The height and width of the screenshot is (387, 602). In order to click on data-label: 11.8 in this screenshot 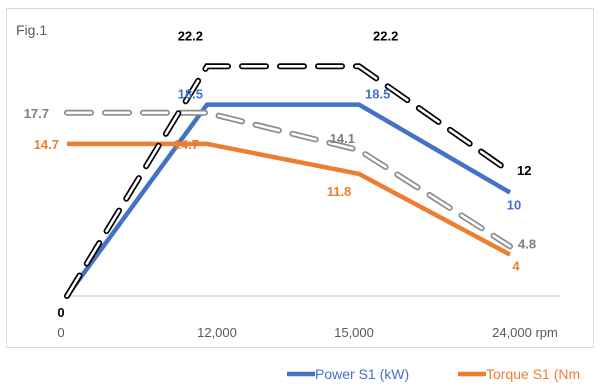, I will do `click(339, 191)`.